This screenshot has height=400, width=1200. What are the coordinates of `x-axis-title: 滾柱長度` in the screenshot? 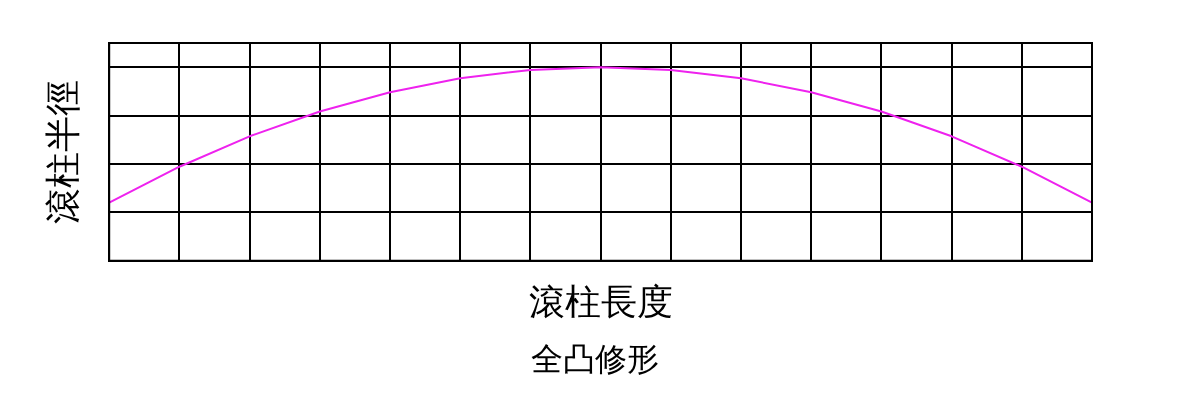 It's located at (600, 301).